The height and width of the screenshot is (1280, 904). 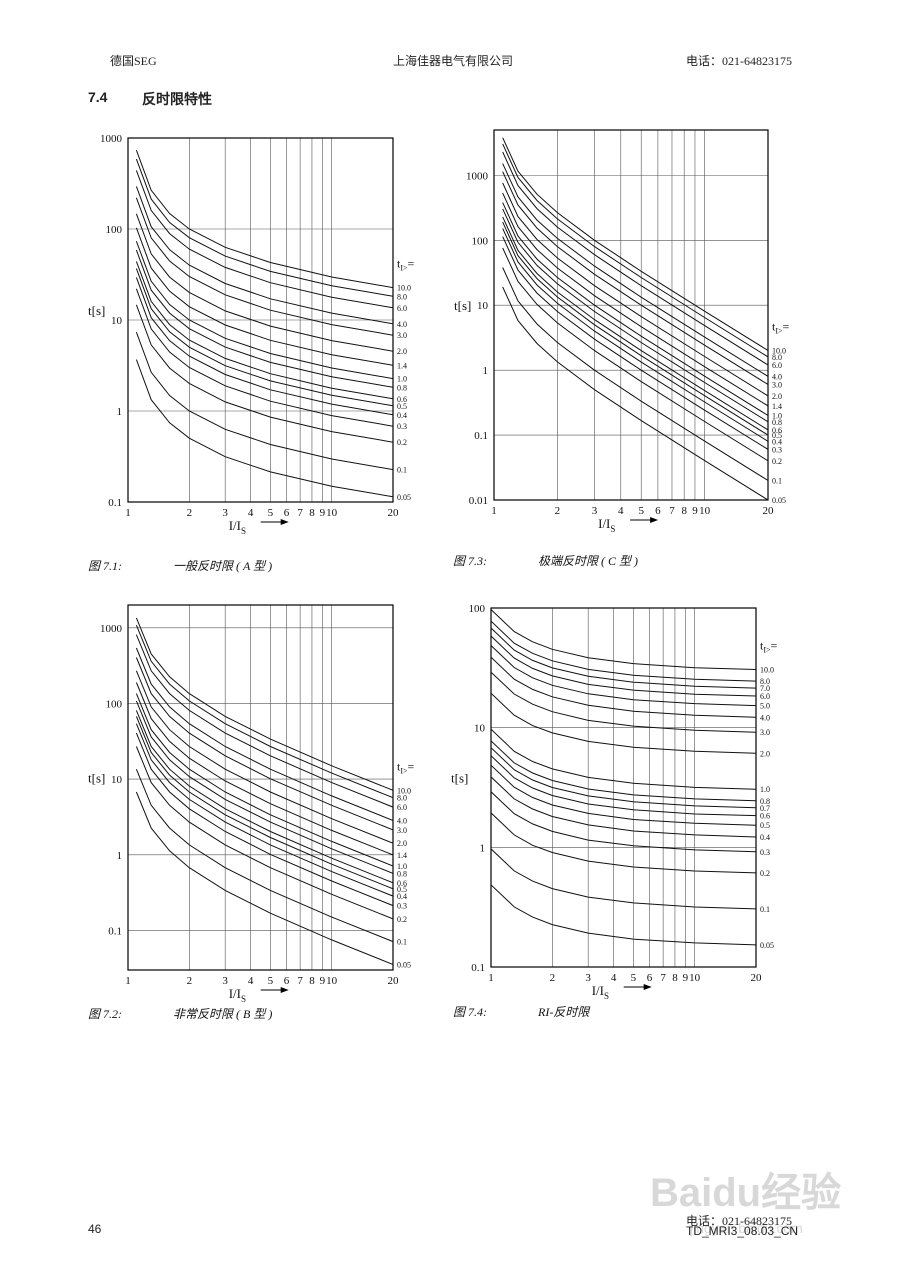 I want to click on curve-label: 0.7, so click(x=765, y=808).